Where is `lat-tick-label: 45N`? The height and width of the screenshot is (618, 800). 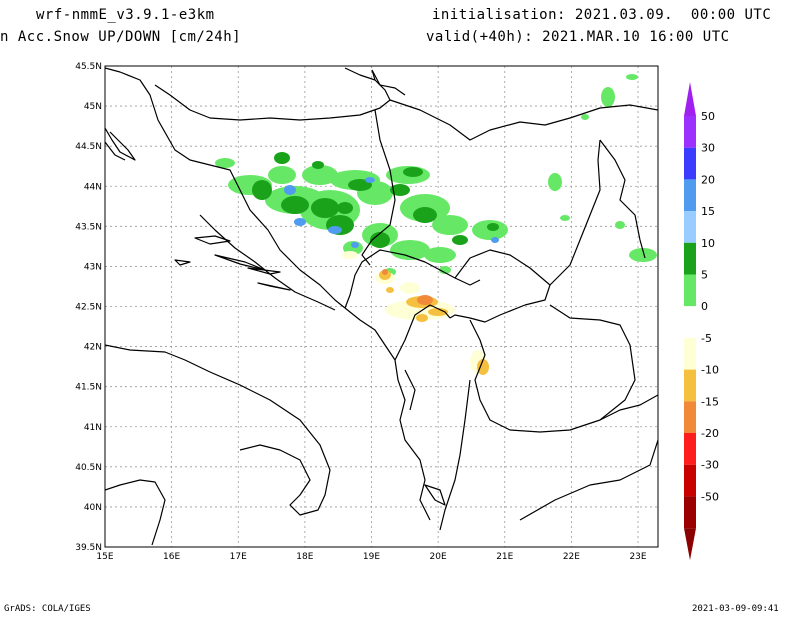 lat-tick-label: 45N is located at coordinates (93, 107).